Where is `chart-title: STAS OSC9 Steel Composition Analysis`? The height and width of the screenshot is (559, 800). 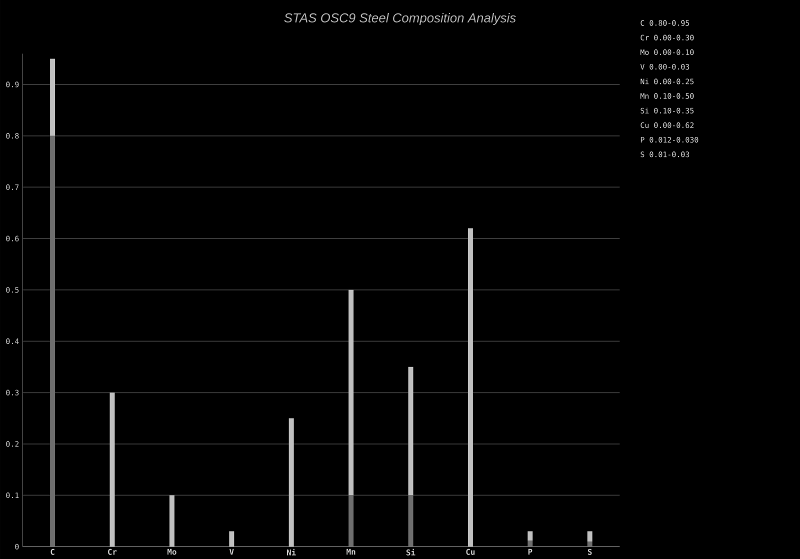 chart-title: STAS OSC9 Steel Composition Analysis is located at coordinates (400, 19).